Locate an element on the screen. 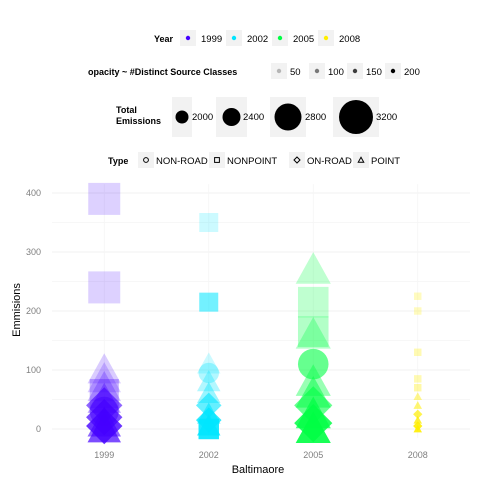 This screenshot has width=480, height=480. x-axis-ticks: 1999 2002 2005 2008 is located at coordinates (261, 455).